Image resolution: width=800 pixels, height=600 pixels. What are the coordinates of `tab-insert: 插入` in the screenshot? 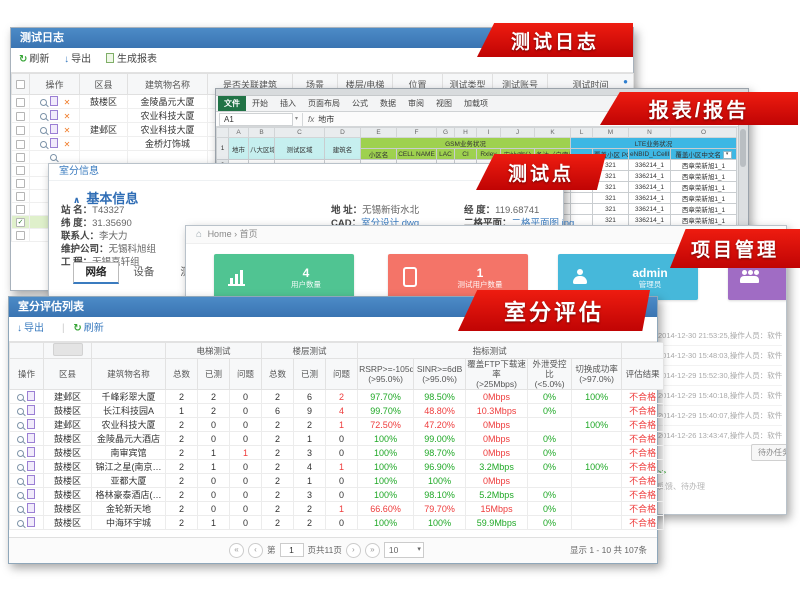 It's located at (288, 103).